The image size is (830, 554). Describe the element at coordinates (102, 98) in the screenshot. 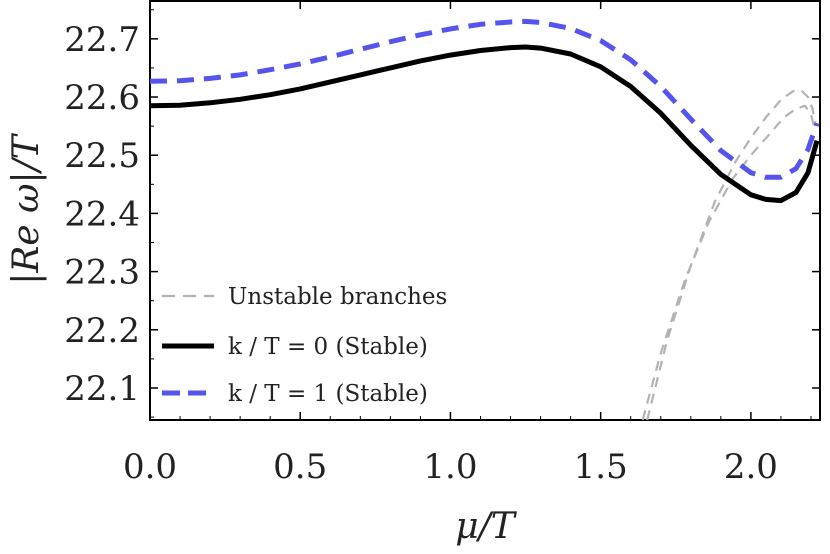

I see `y-tick-label: 22.6` at that location.